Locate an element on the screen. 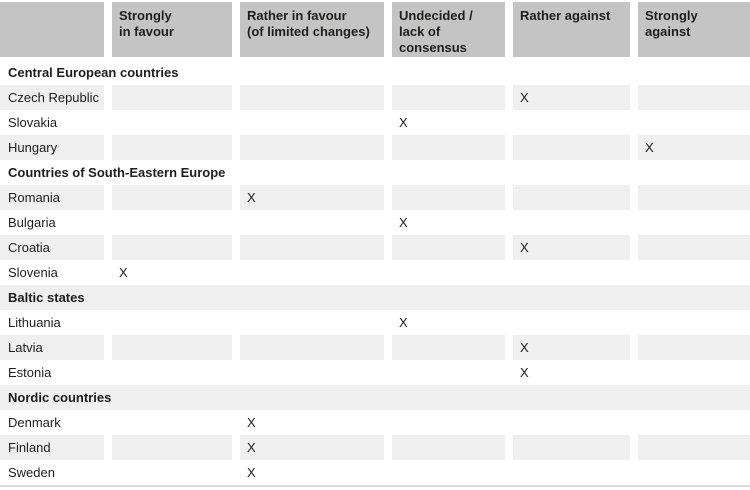 This screenshot has height=490, width=750. country-label: Romania is located at coordinates (52, 197).